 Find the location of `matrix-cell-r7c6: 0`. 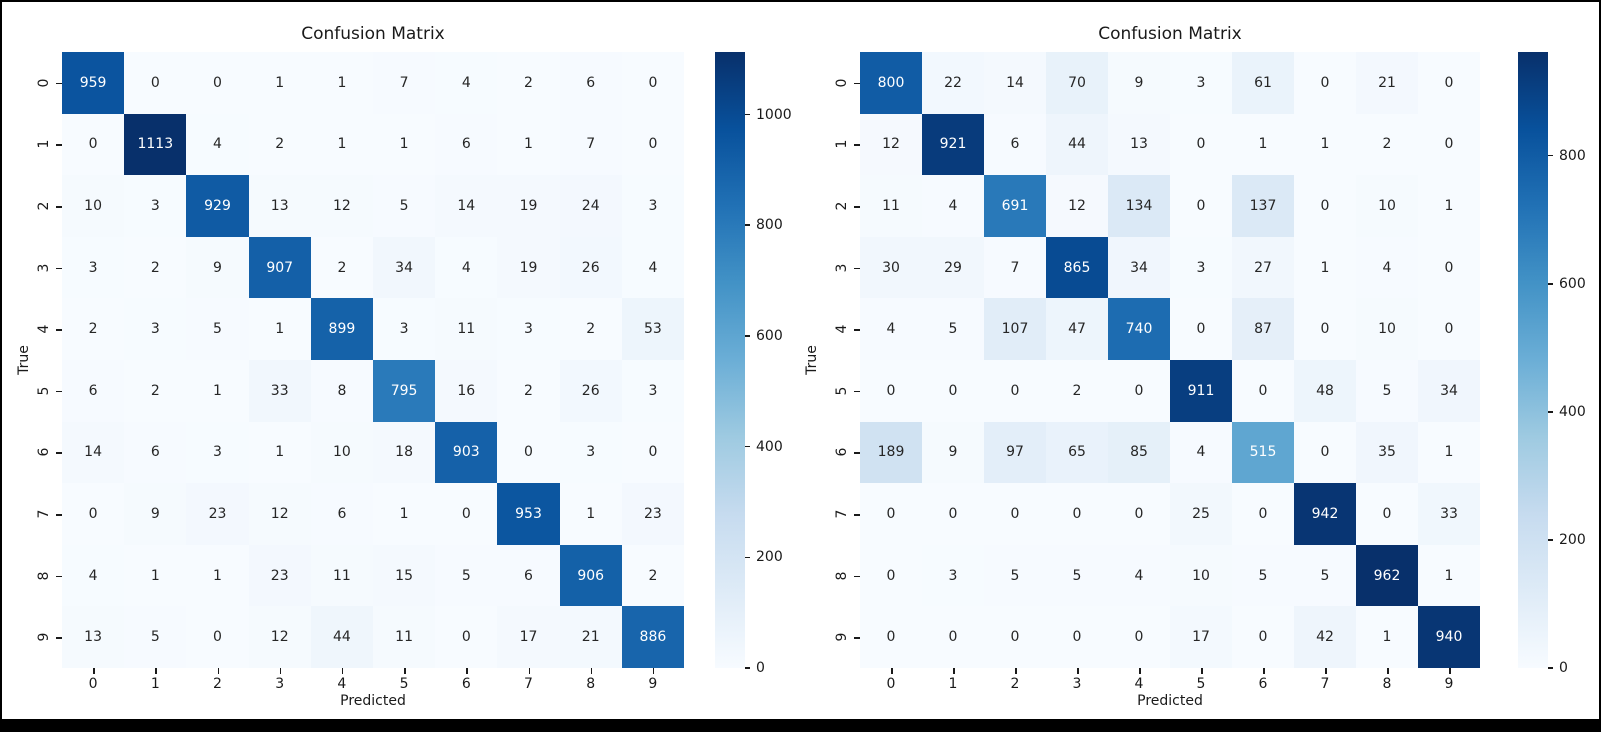

matrix-cell-r7c6: 0 is located at coordinates (1263, 514).